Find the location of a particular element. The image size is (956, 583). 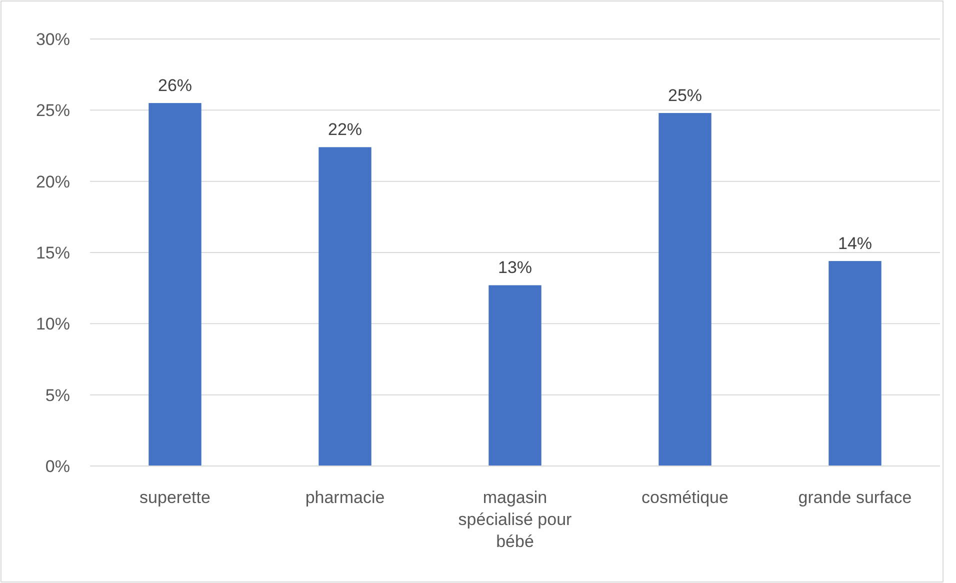

data-label: 22% is located at coordinates (345, 130).